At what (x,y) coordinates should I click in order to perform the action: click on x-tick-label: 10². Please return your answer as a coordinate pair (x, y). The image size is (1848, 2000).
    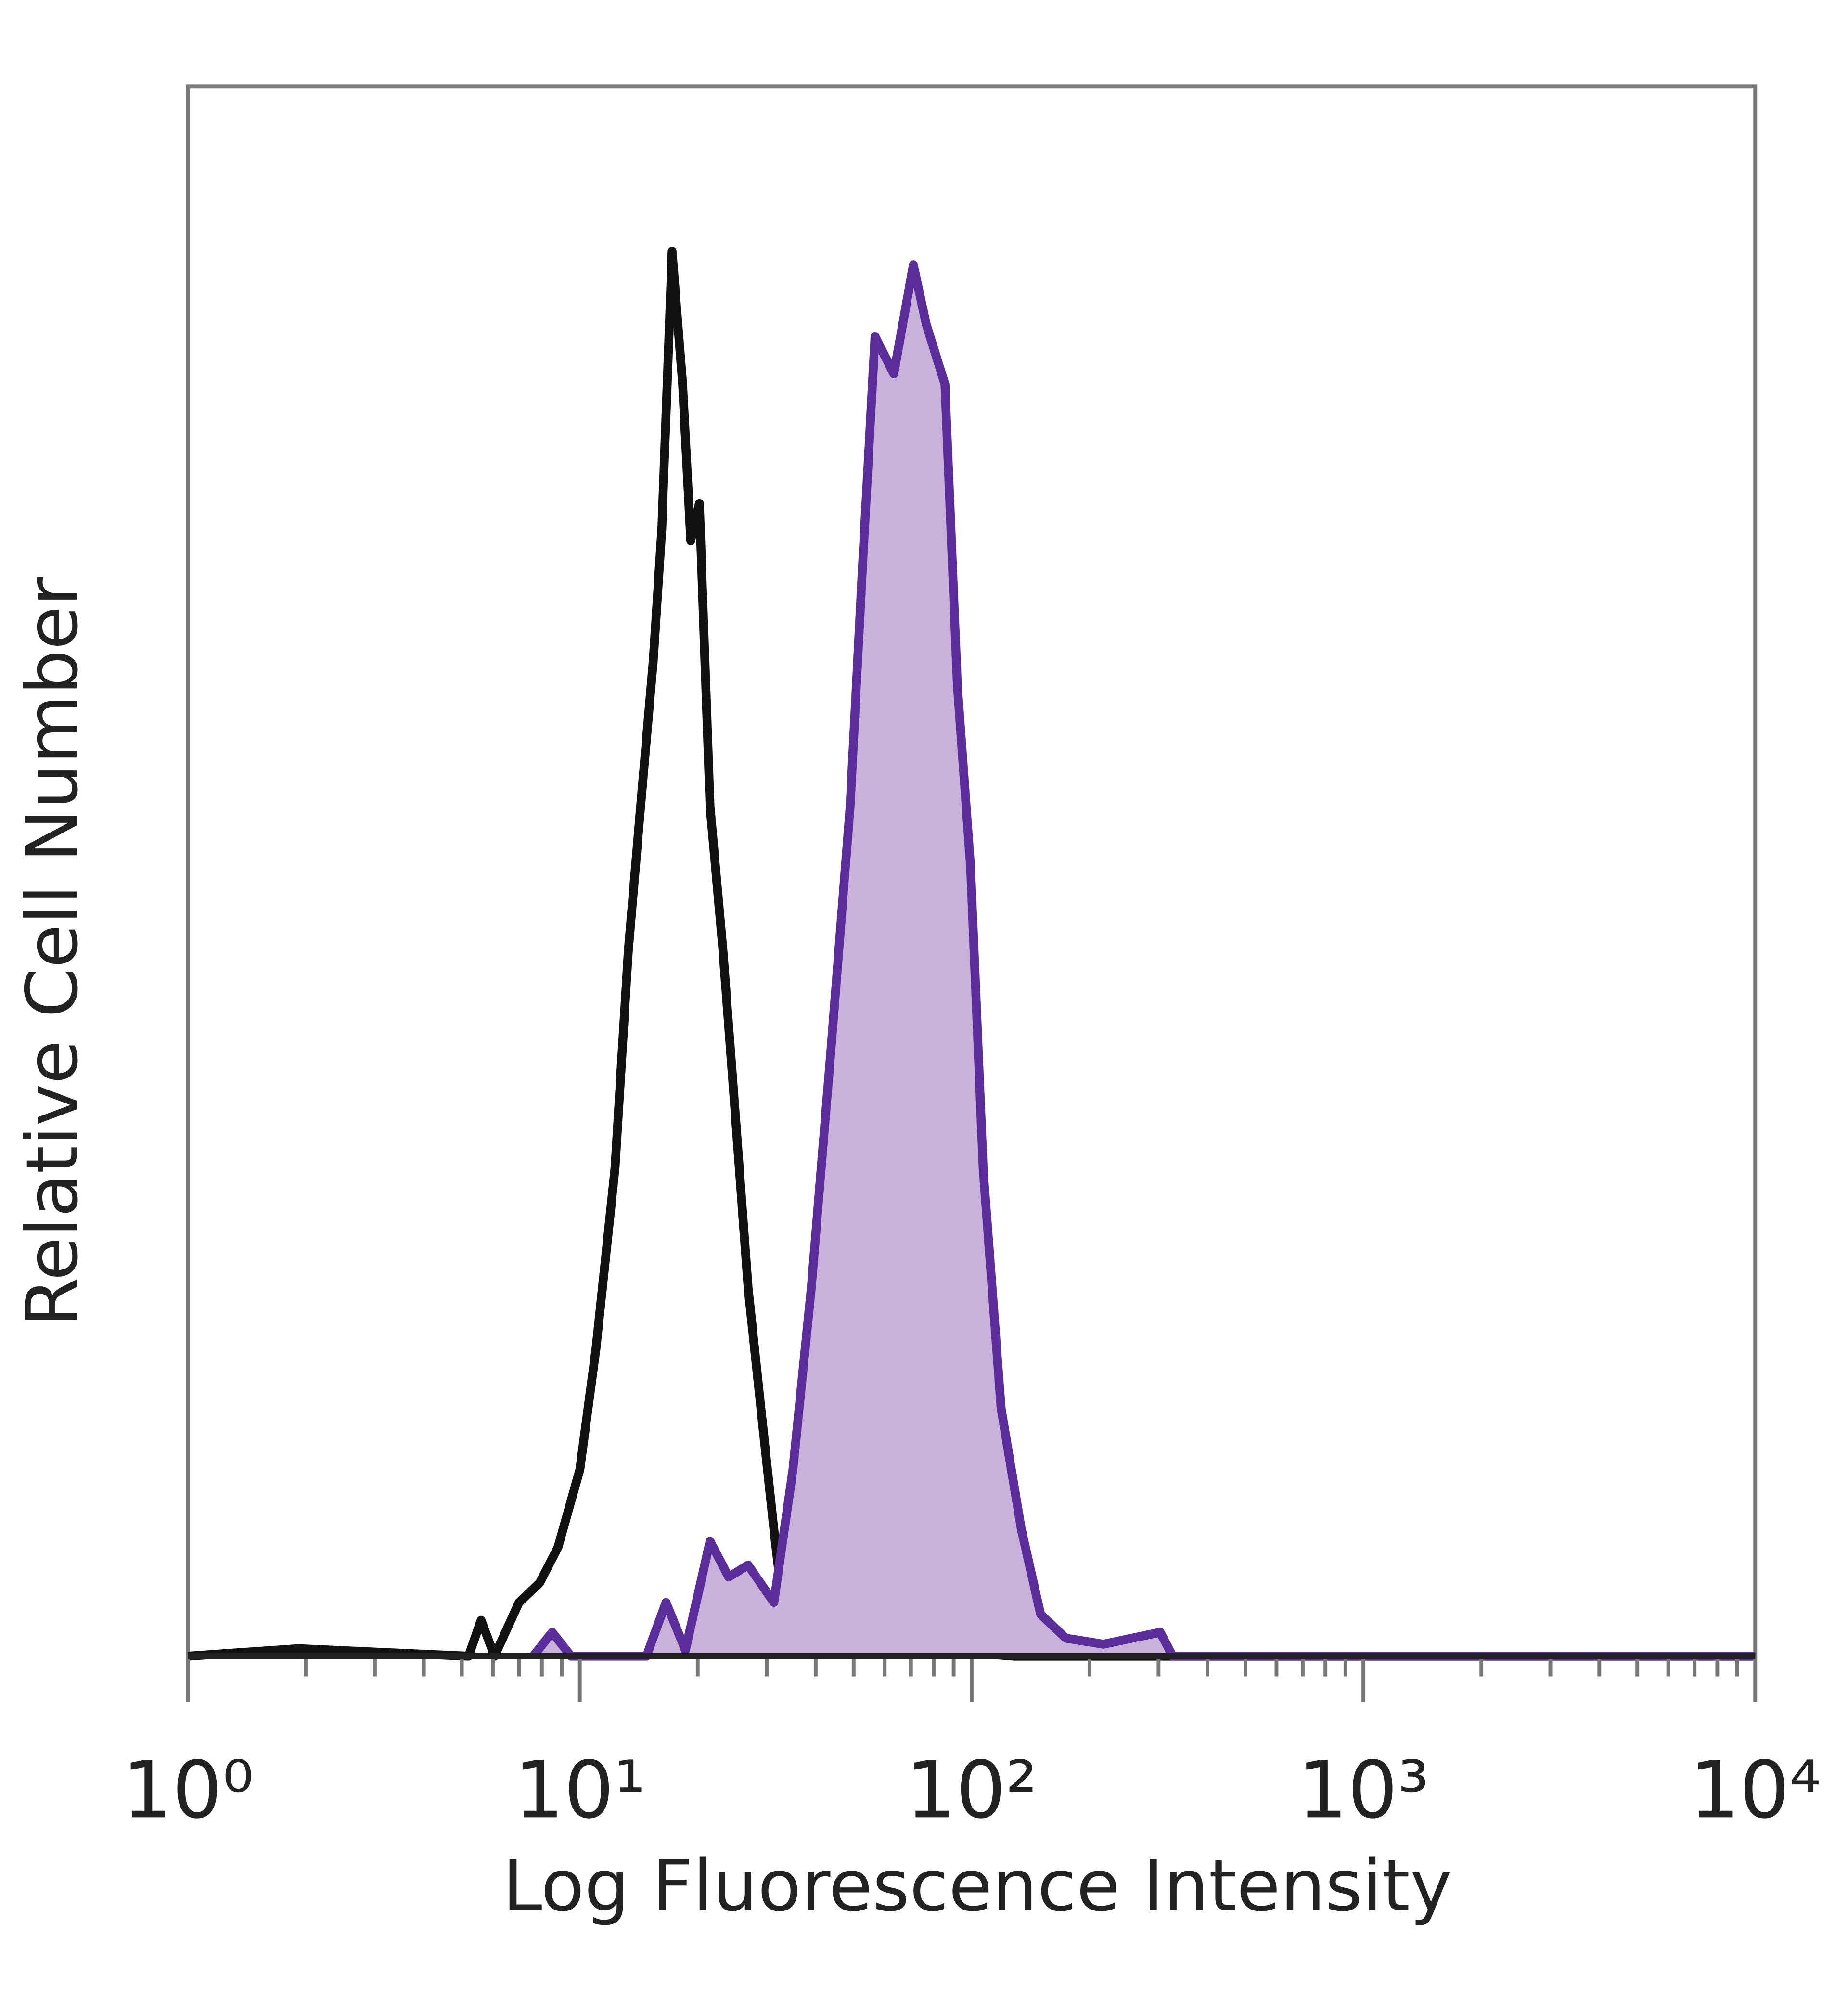
    Looking at the image, I should click on (972, 1790).